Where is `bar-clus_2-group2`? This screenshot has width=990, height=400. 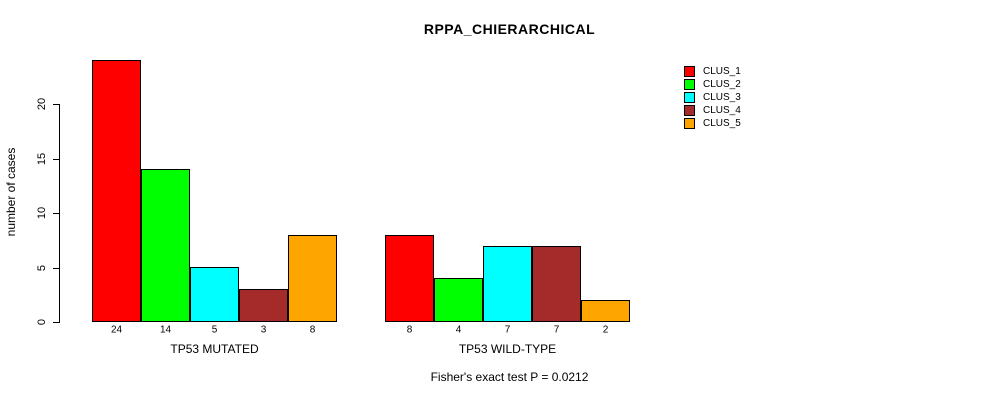 bar-clus_2-group2 is located at coordinates (458, 300).